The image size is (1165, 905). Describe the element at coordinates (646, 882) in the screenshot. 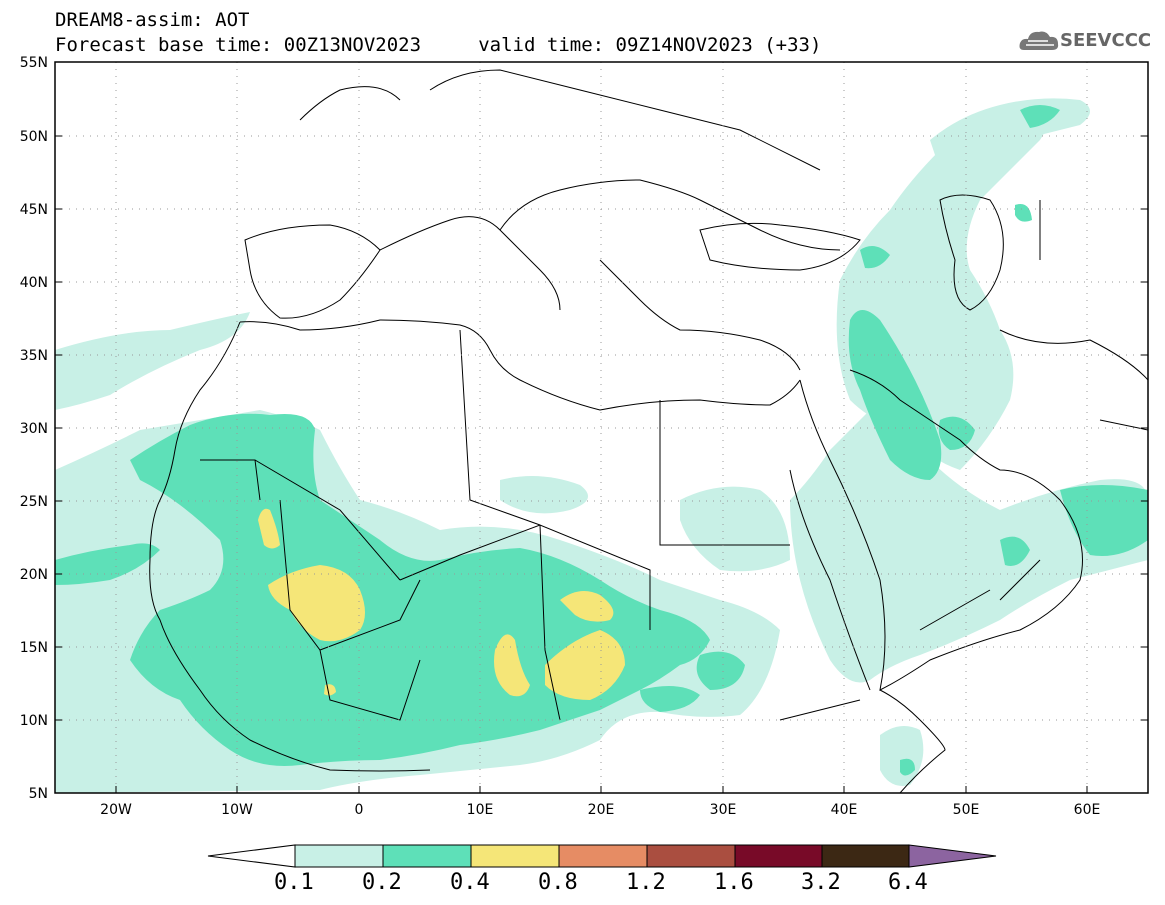

I see `colorbar-label: 1.2` at that location.